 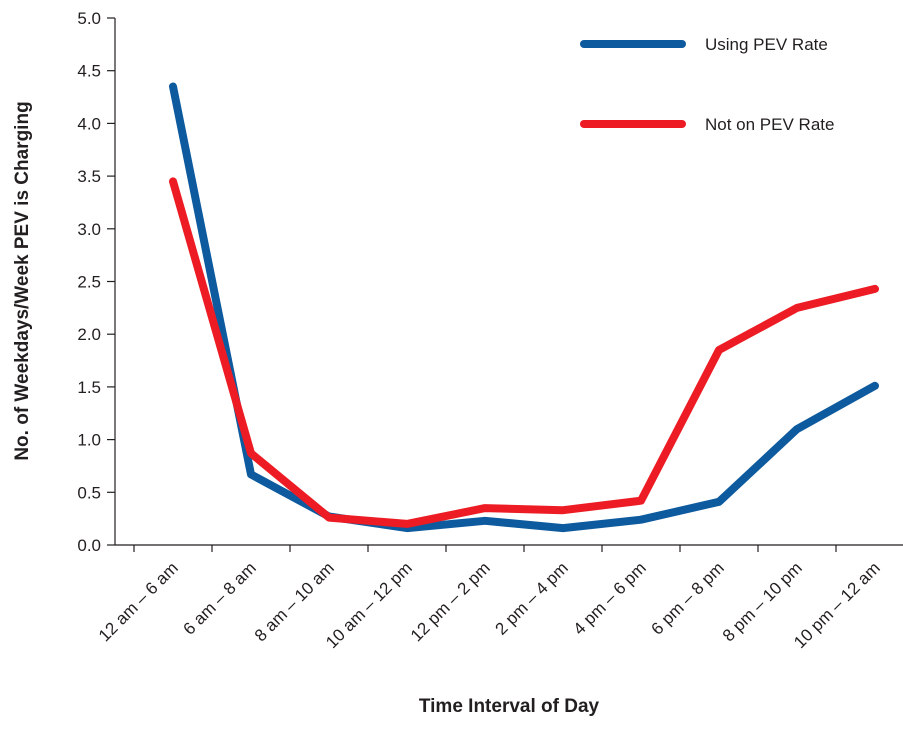 What do you see at coordinates (769, 124) in the screenshot?
I see `legend-label: Not on PEV Rate` at bounding box center [769, 124].